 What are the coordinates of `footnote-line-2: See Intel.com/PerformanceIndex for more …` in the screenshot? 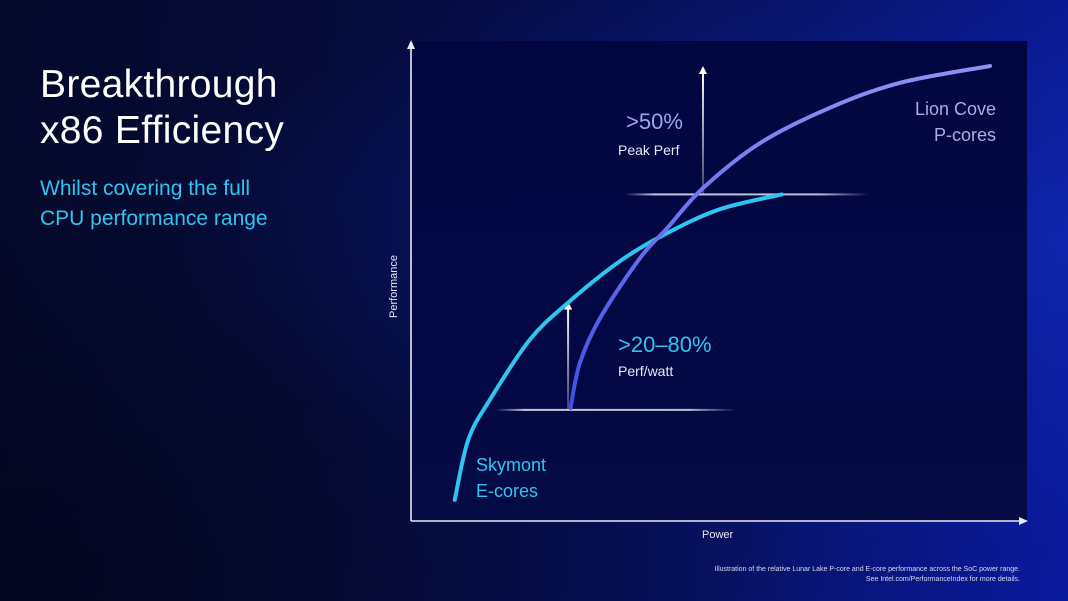 It's located at (942, 579).